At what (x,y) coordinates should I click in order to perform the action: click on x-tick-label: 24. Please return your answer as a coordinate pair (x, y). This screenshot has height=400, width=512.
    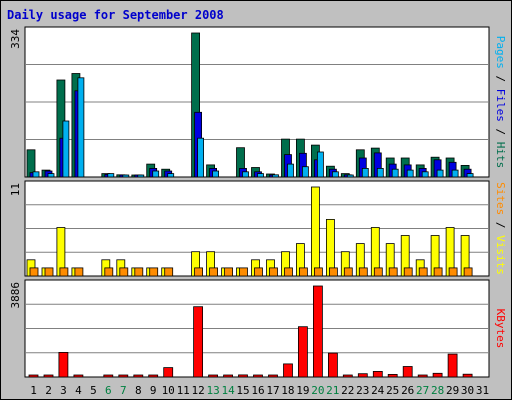
    Looking at the image, I should click on (378, 390).